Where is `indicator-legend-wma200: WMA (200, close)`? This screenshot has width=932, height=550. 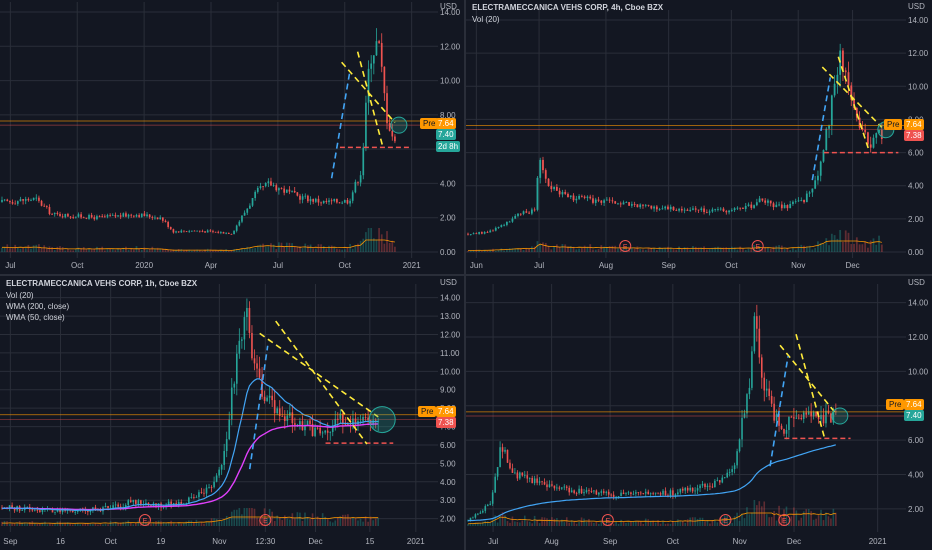 indicator-legend-wma200: WMA (200, close) is located at coordinates (38, 306).